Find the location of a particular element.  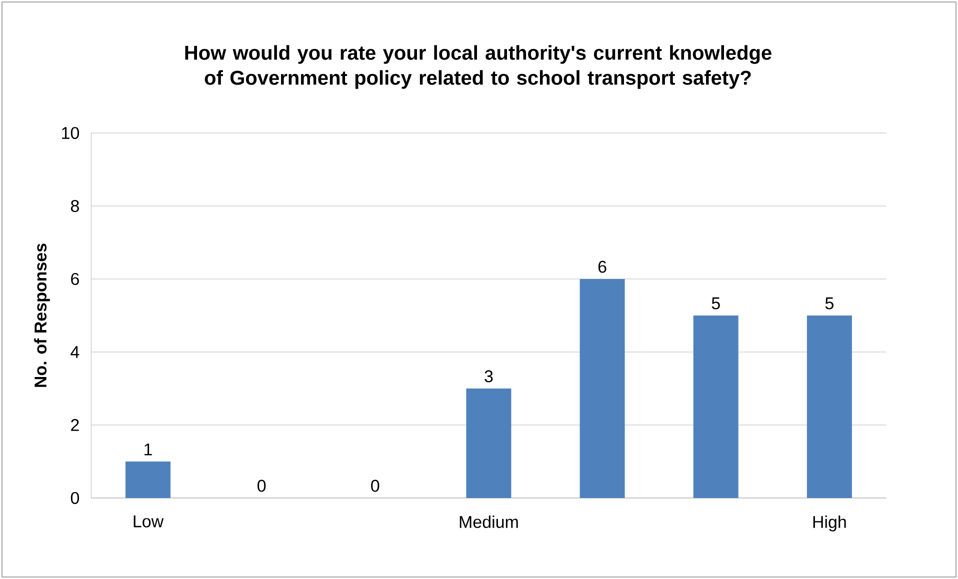

y-tick-label: 10 is located at coordinates (71, 133).